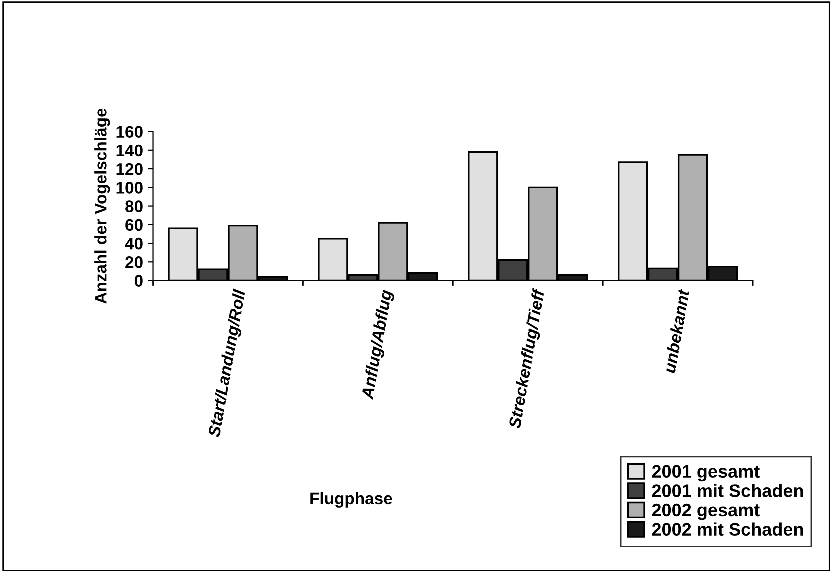 This screenshot has height=573, width=833. What do you see at coordinates (706, 473) in the screenshot?
I see `legend-label: 2001 gesamt` at bounding box center [706, 473].